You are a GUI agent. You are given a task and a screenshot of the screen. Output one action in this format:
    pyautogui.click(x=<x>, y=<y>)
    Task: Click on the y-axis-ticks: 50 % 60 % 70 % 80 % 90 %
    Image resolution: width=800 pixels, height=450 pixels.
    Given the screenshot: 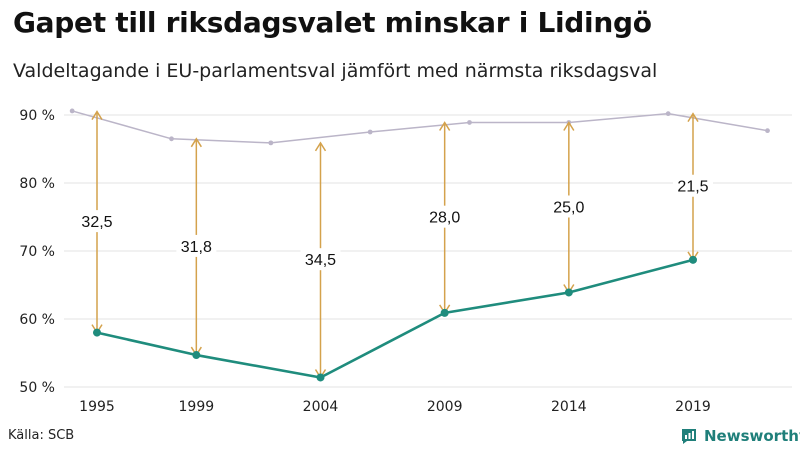 What is the action you would take?
    pyautogui.click(x=37, y=252)
    